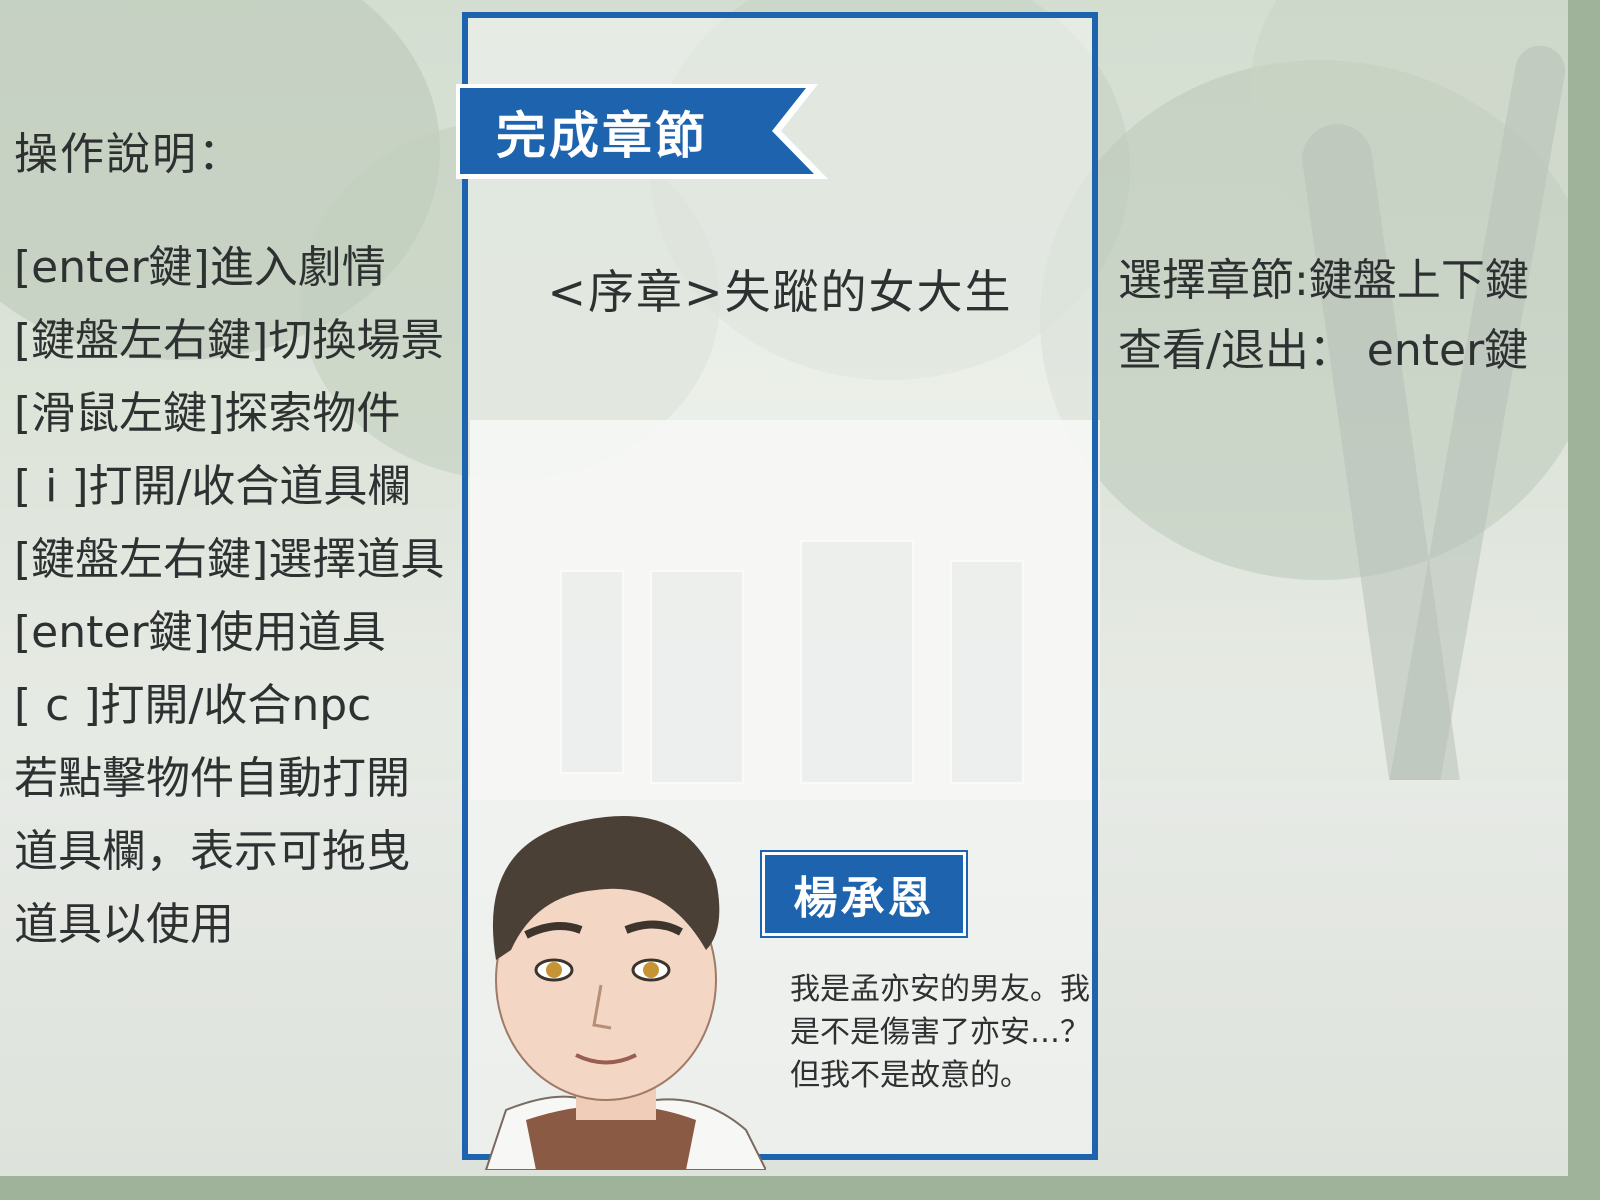 The height and width of the screenshot is (1200, 1600). What do you see at coordinates (229, 340) in the screenshot?
I see `help-line: [鍵盤左右鍵]切換場景` at bounding box center [229, 340].